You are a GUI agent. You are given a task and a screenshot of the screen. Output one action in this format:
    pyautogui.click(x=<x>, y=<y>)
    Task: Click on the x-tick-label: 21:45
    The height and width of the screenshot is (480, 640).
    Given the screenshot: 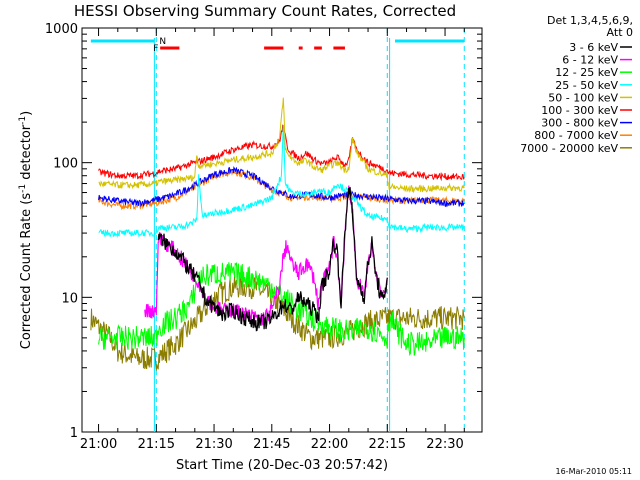 What is the action you would take?
    pyautogui.click(x=271, y=444)
    